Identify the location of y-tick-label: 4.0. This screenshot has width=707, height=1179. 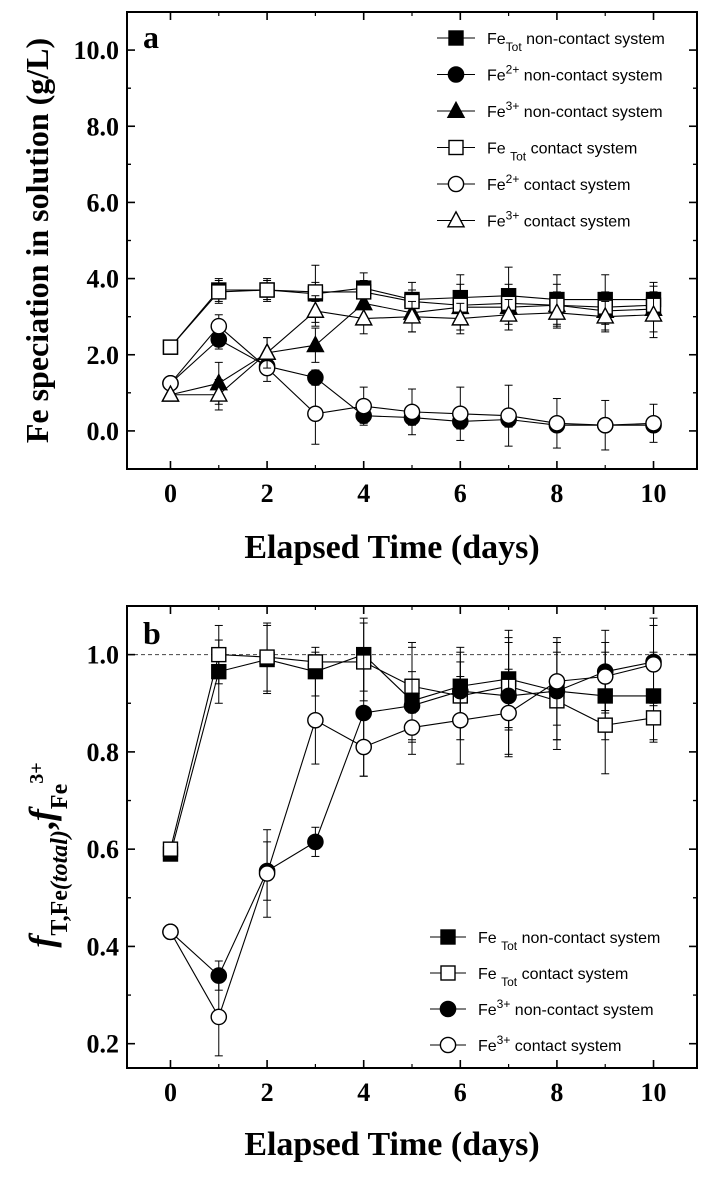
(103, 279).